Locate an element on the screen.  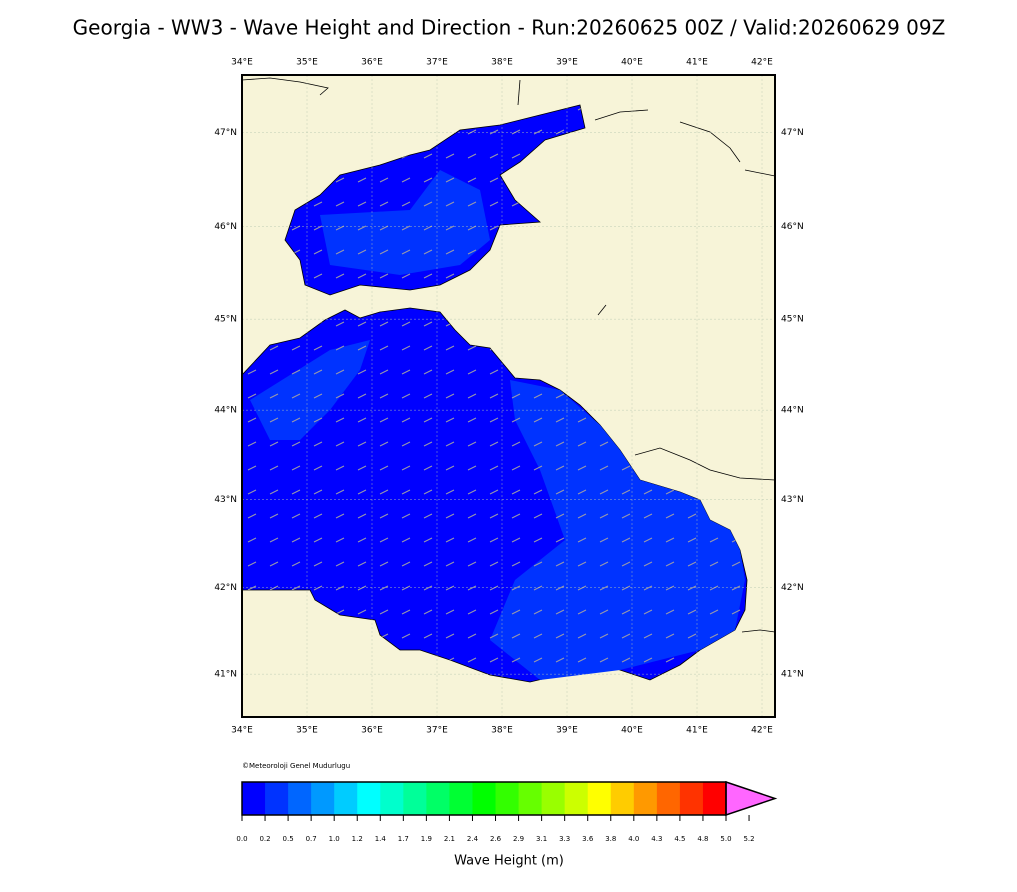
colorbar-tick-label: 1.7 is located at coordinates (403, 839).